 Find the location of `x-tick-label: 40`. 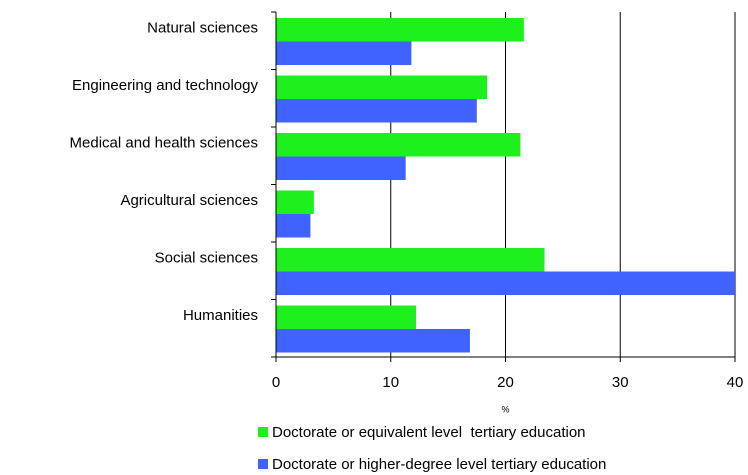

x-tick-label: 40 is located at coordinates (735, 382).